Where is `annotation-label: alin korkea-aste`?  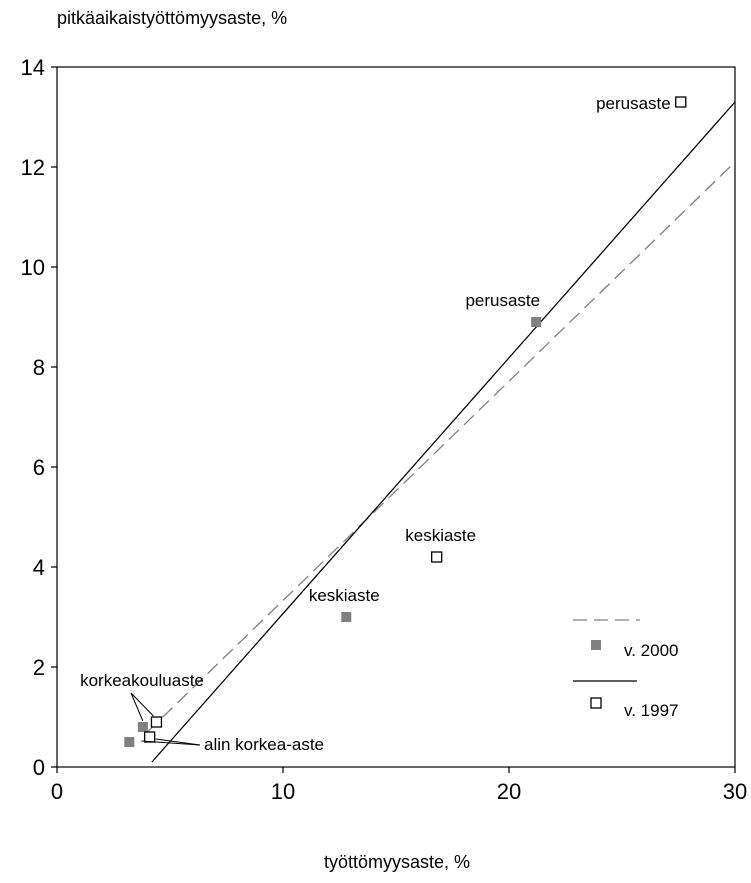 annotation-label: alin korkea-aste is located at coordinates (264, 744).